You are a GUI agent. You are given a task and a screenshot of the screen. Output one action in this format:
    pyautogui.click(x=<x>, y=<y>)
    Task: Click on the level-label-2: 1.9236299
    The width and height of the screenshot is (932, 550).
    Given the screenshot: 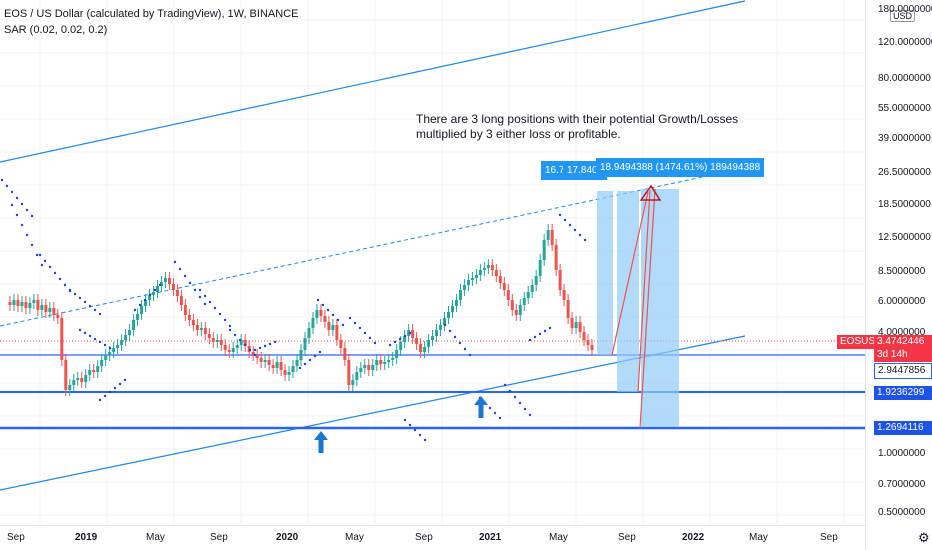 What is the action you would take?
    pyautogui.click(x=903, y=393)
    